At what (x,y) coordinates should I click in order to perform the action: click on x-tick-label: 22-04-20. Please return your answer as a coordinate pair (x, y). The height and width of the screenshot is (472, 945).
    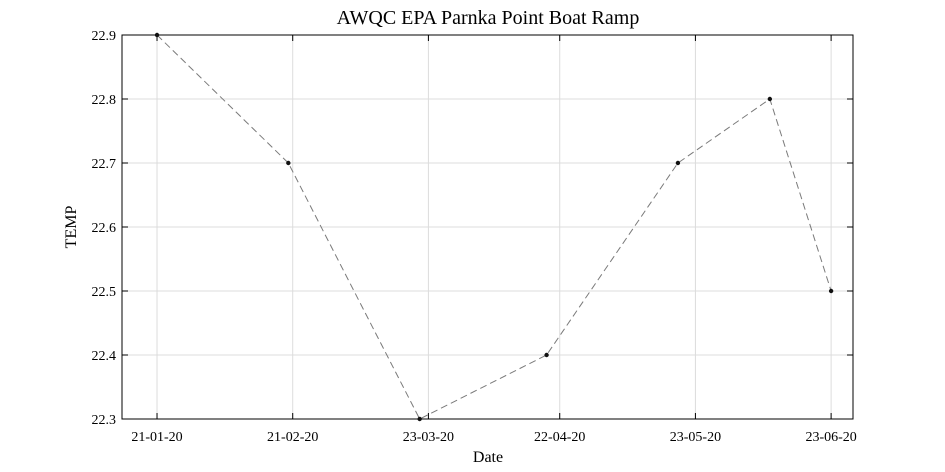
    Looking at the image, I should click on (559, 437).